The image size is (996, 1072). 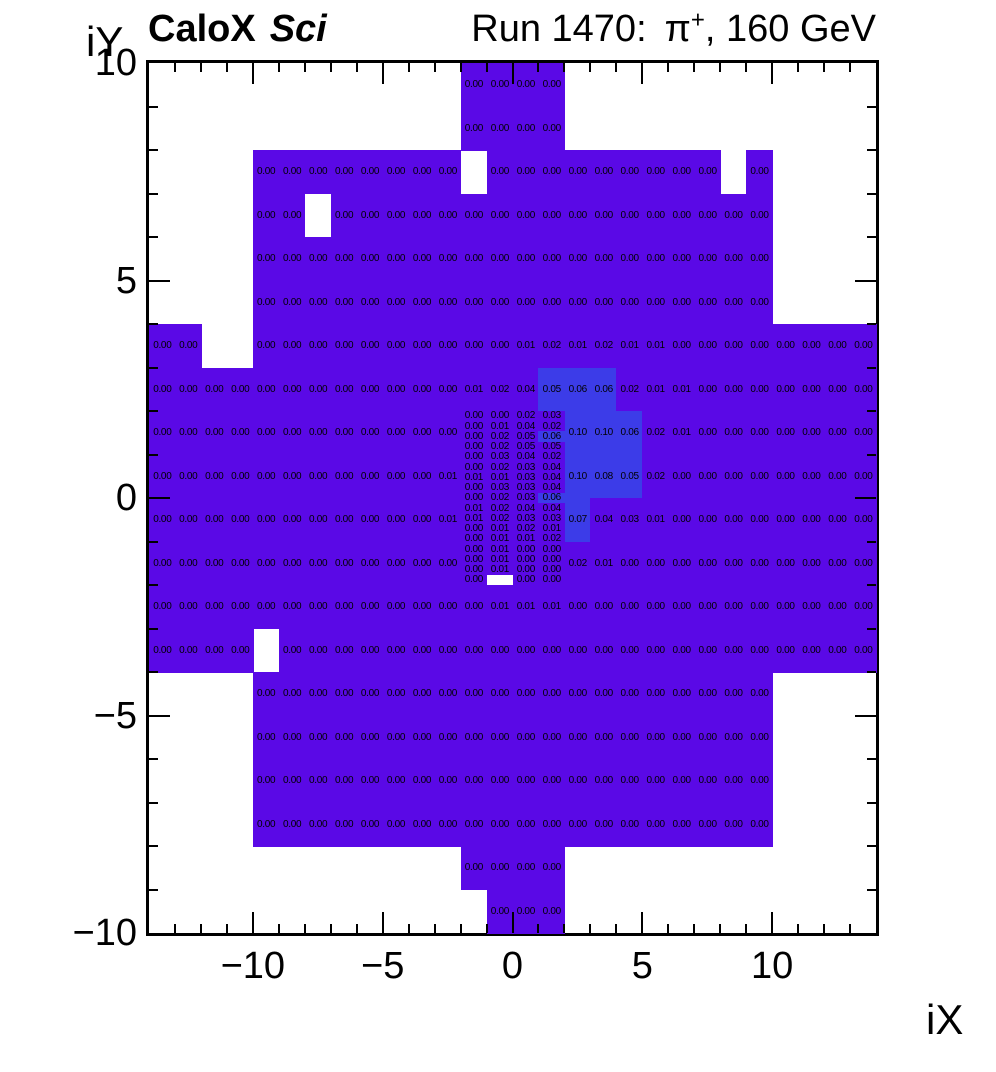 I want to click on heatmap-cell: 0.08, so click(x=604, y=476).